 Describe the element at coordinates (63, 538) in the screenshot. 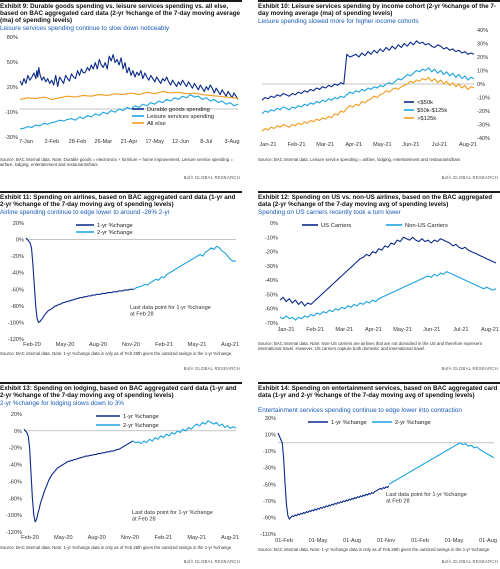

I see `x-tick-label: May-20` at that location.